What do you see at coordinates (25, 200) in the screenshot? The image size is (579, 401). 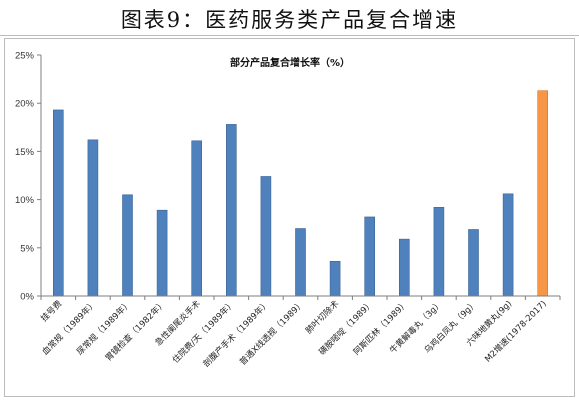 I see `y-tick-label: 10%` at bounding box center [25, 200].